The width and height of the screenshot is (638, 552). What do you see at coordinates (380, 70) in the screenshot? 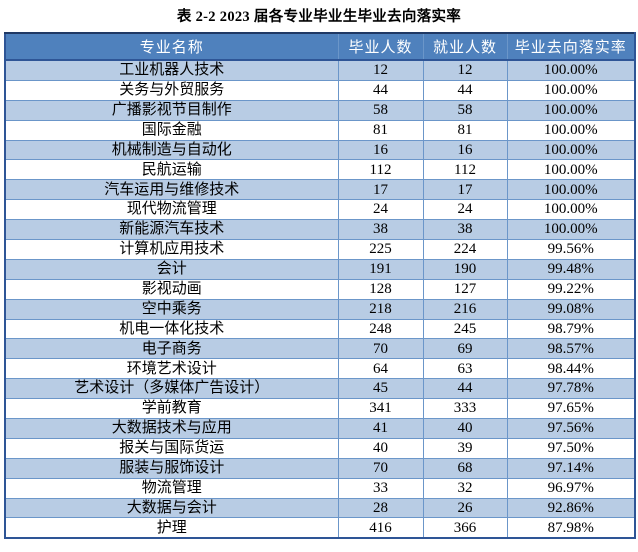
I see `graduate-count-cell: 12` at bounding box center [380, 70].